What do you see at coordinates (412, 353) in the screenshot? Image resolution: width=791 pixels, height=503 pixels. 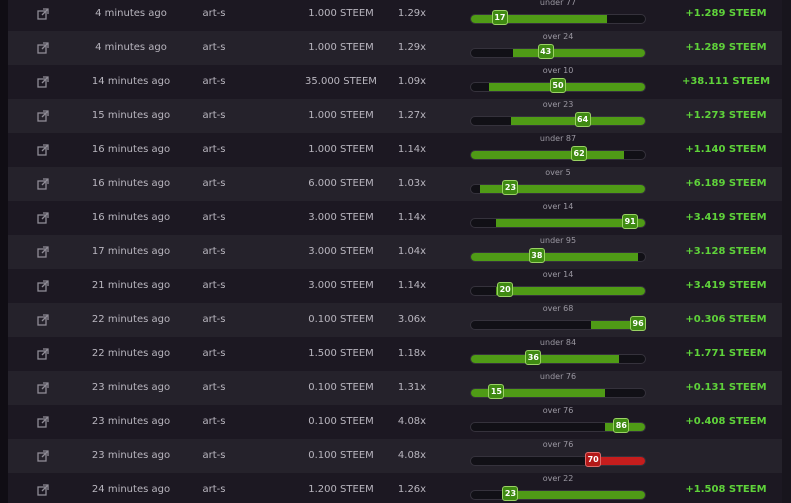 I see `bet-multiplier: 1.18x` at bounding box center [412, 353].